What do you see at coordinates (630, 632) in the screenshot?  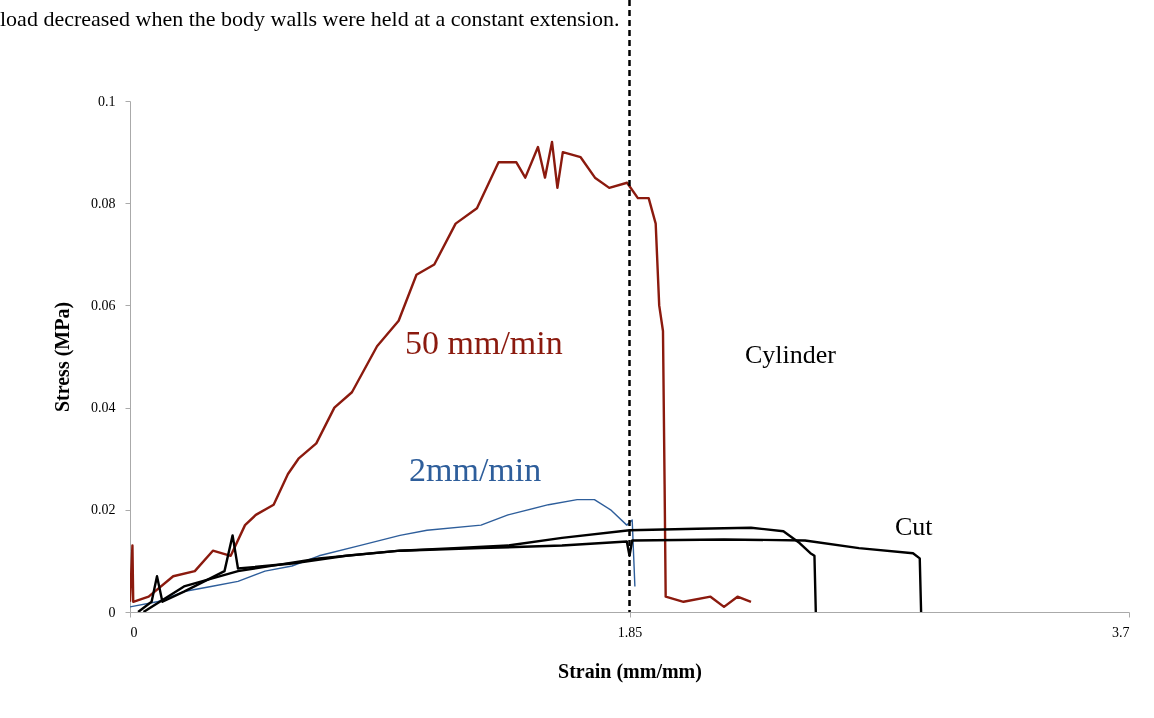 I see `x-tick-label: 1.85` at bounding box center [630, 632].